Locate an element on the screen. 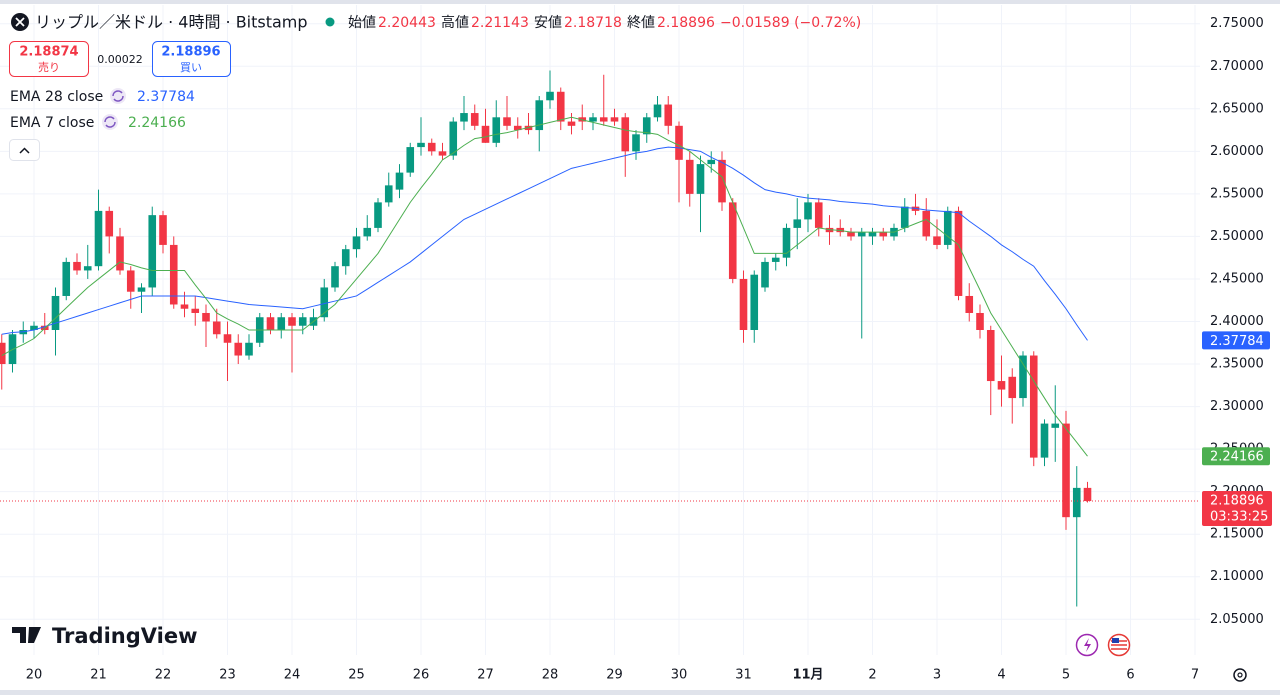  symbol-title: リップル／米ドル · 4時間 · Bitstamp is located at coordinates (171, 22).